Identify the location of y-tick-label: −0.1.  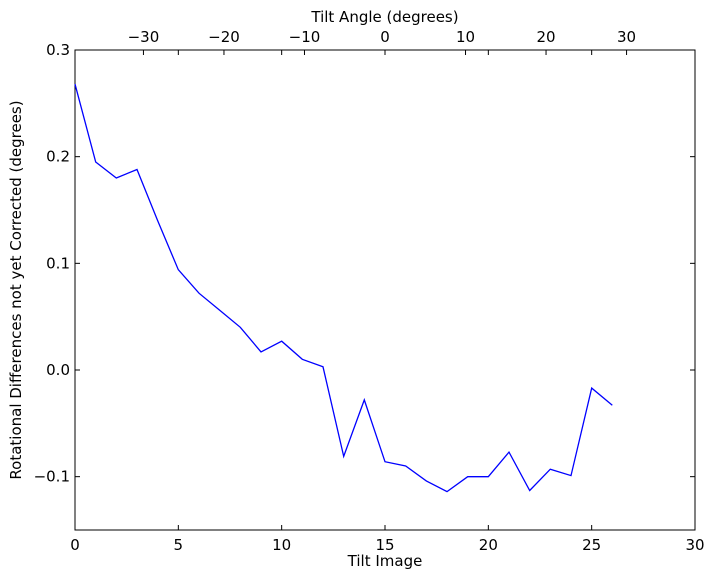
(52, 477).